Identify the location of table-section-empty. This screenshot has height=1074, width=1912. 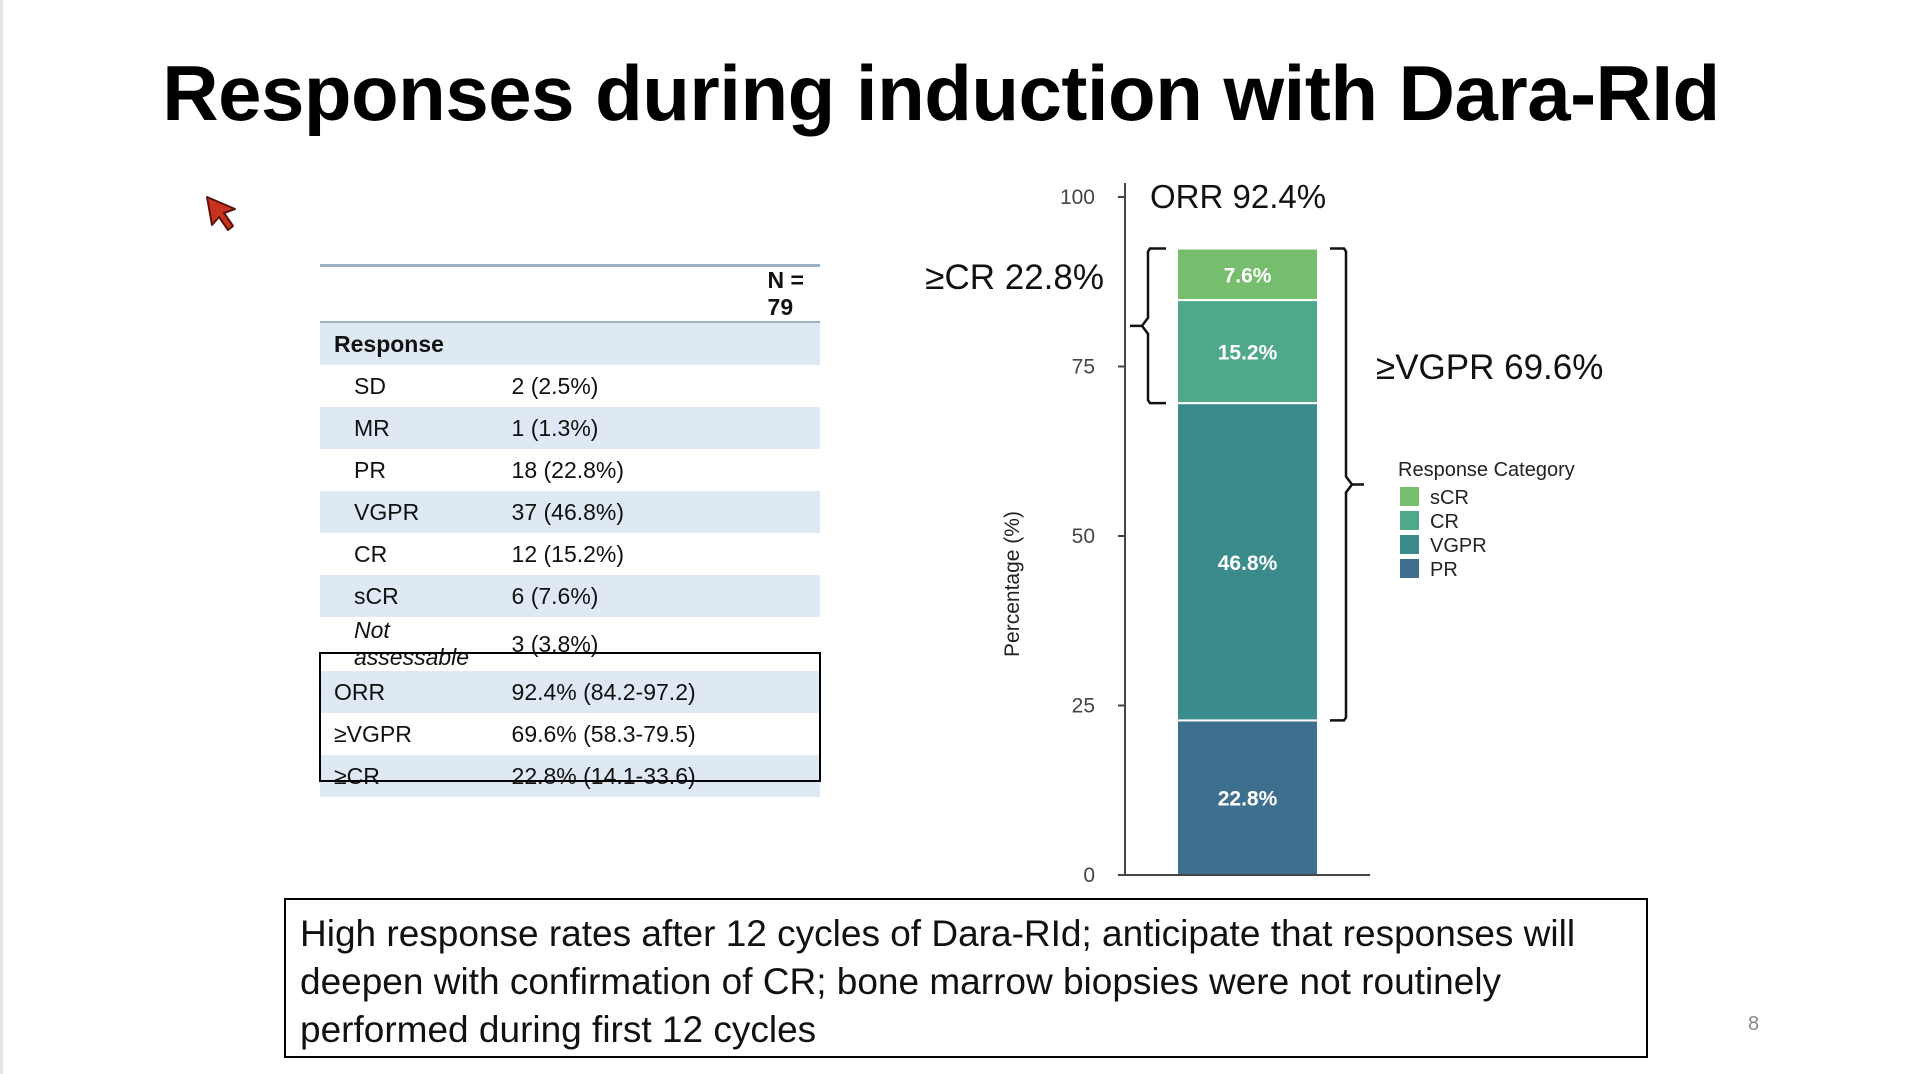
(657, 343).